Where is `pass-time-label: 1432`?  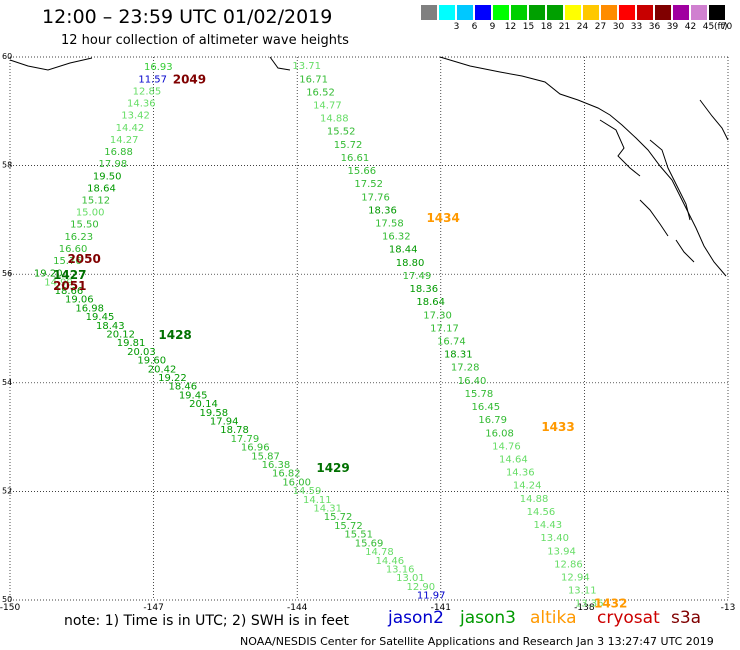
pass-time-label: 1432 is located at coordinates (610, 604).